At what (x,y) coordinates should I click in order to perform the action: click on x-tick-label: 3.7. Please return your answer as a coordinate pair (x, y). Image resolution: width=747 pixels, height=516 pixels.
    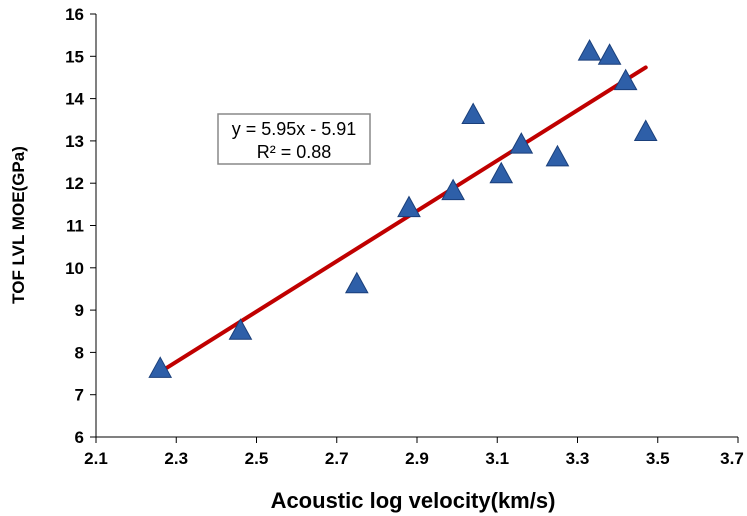
    Looking at the image, I should click on (732, 458).